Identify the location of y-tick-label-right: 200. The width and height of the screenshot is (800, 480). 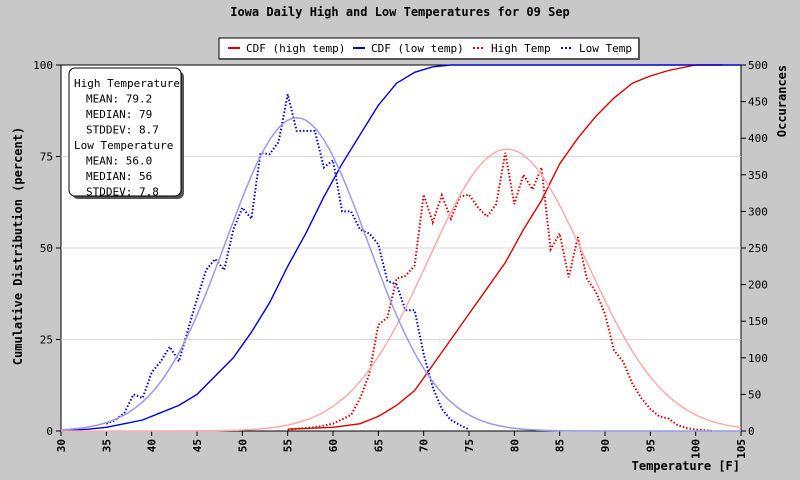
(758, 285).